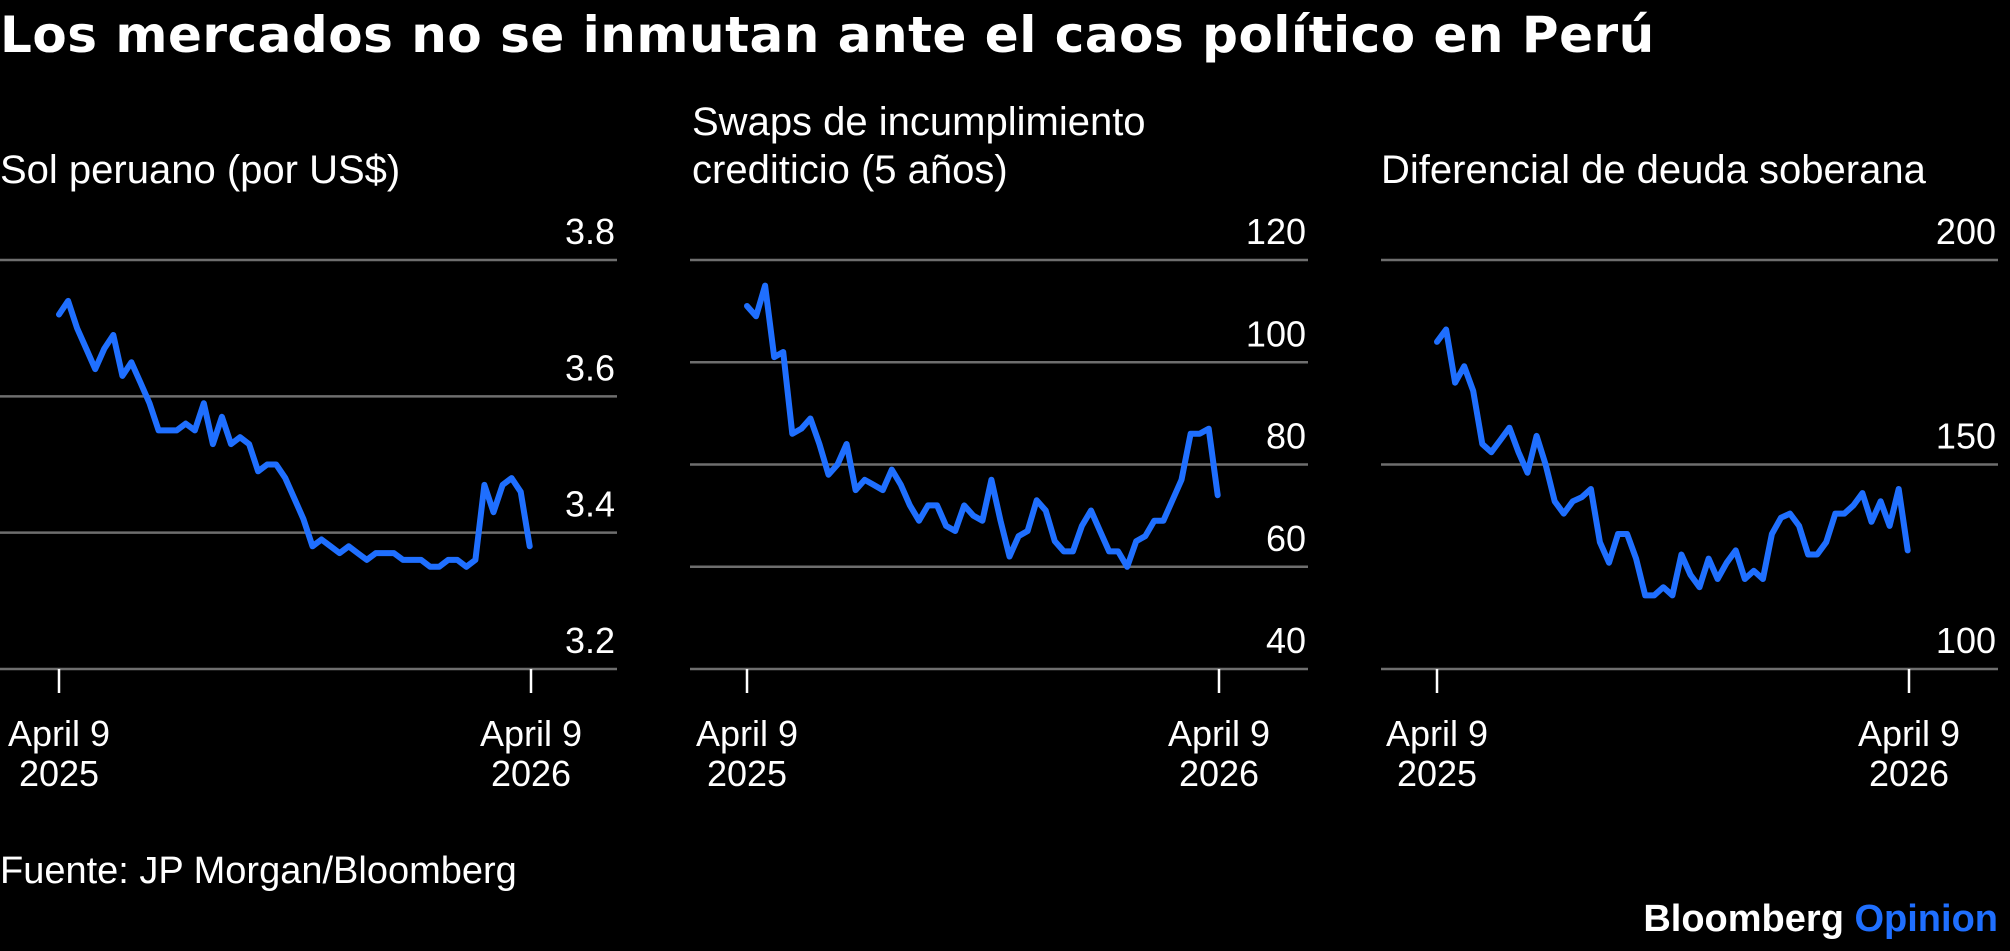 This screenshot has height=951, width=2010. Describe the element at coordinates (850, 170) in the screenshot. I see `panel-2-title-line-2: crediticio (5 años)` at that location.